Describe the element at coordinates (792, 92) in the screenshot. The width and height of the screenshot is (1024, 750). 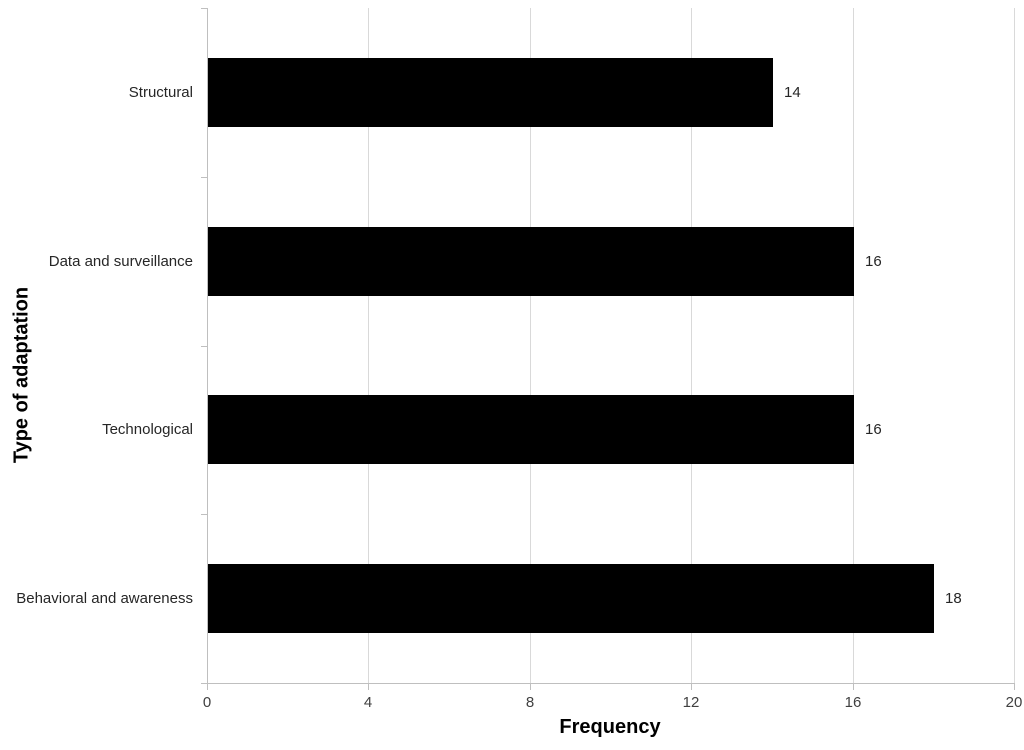
I see `bar-value-label: 14` at that location.